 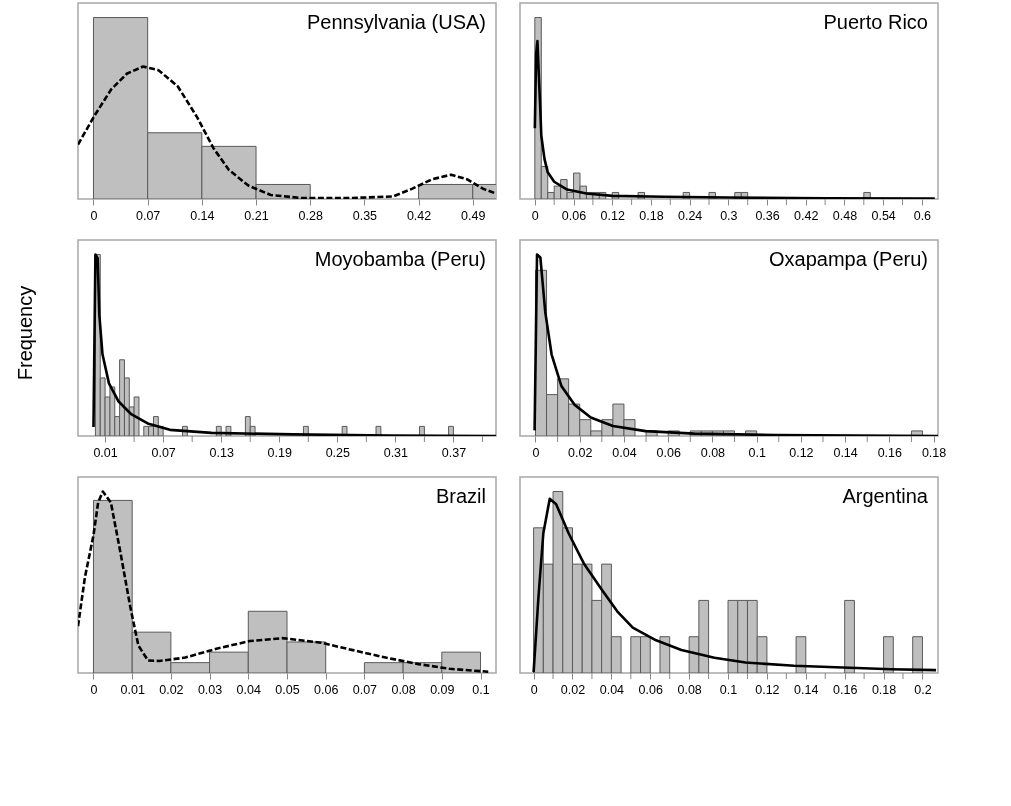 What do you see at coordinates (690, 215) in the screenshot?
I see `x-tick-label: 0.24` at bounding box center [690, 215].